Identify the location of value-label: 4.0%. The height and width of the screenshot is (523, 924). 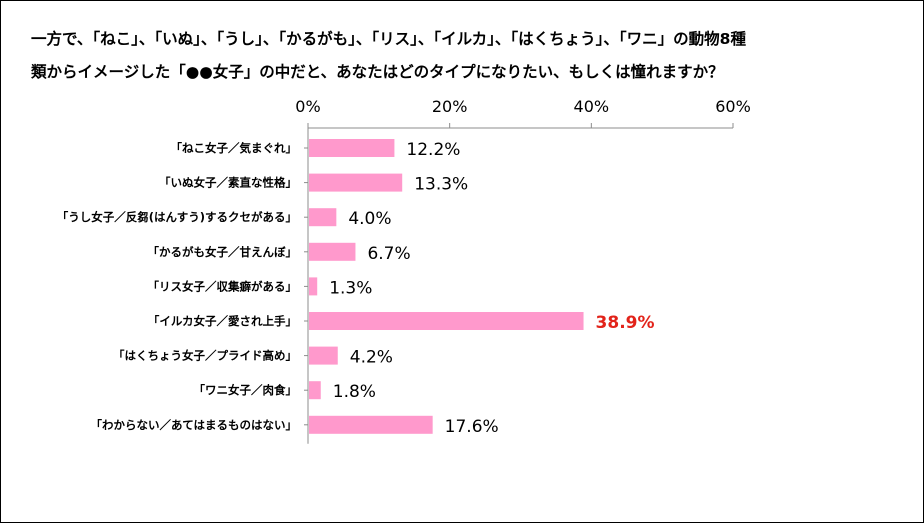
(369, 219).